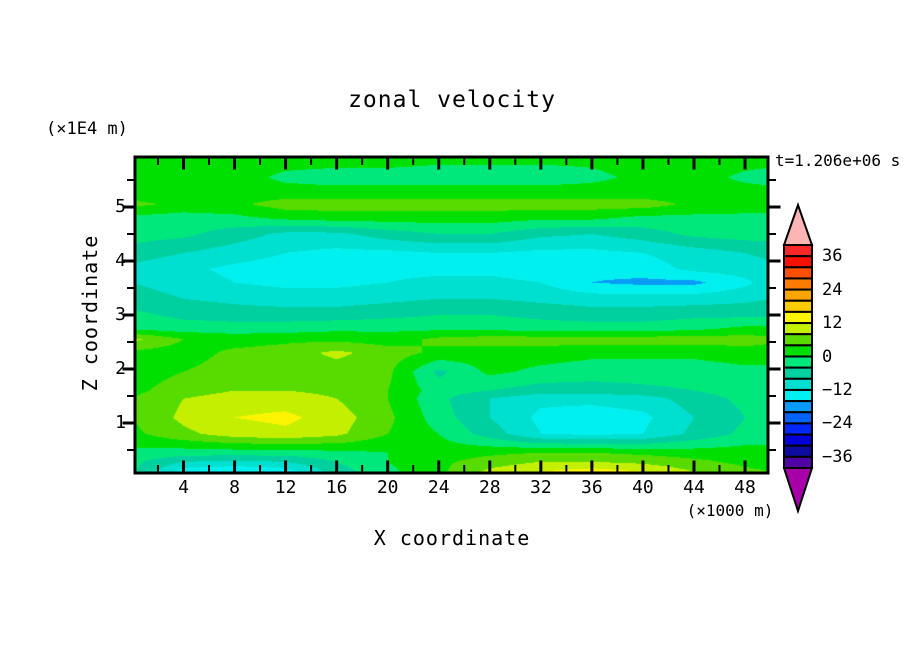 This screenshot has width=904, height=654. Describe the element at coordinates (234, 487) in the screenshot. I see `x-tick-label: 8` at that location.